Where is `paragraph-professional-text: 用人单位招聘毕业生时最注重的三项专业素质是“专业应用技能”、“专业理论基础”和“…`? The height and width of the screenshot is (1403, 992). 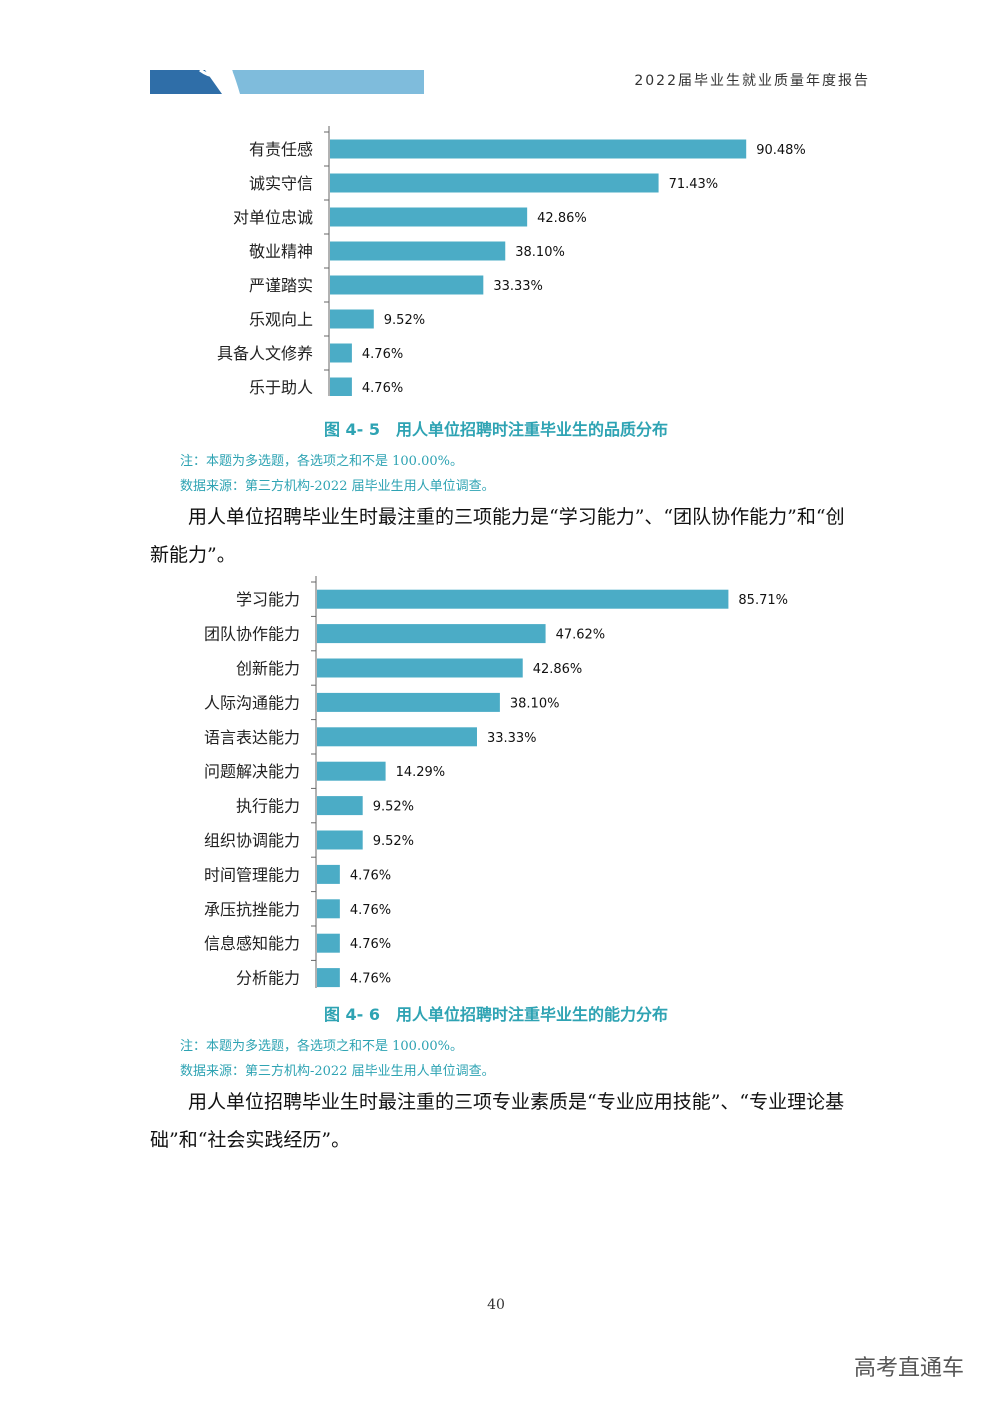
paragraph-professional-text: 用人单位招聘毕业生时最注重的三项专业素质是“专业应用技能”、“专业理论基础”和“… is located at coordinates (497, 1121).